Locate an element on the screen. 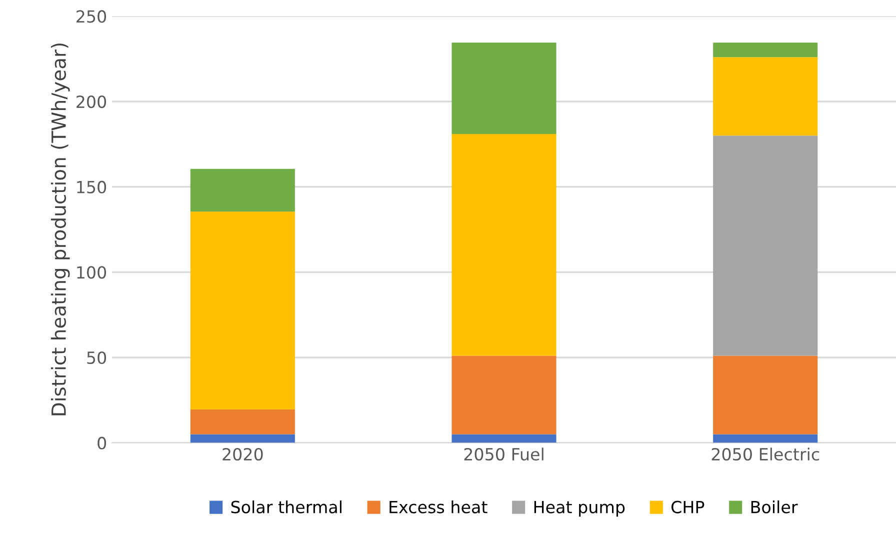  legend-label: Boiler is located at coordinates (774, 507).